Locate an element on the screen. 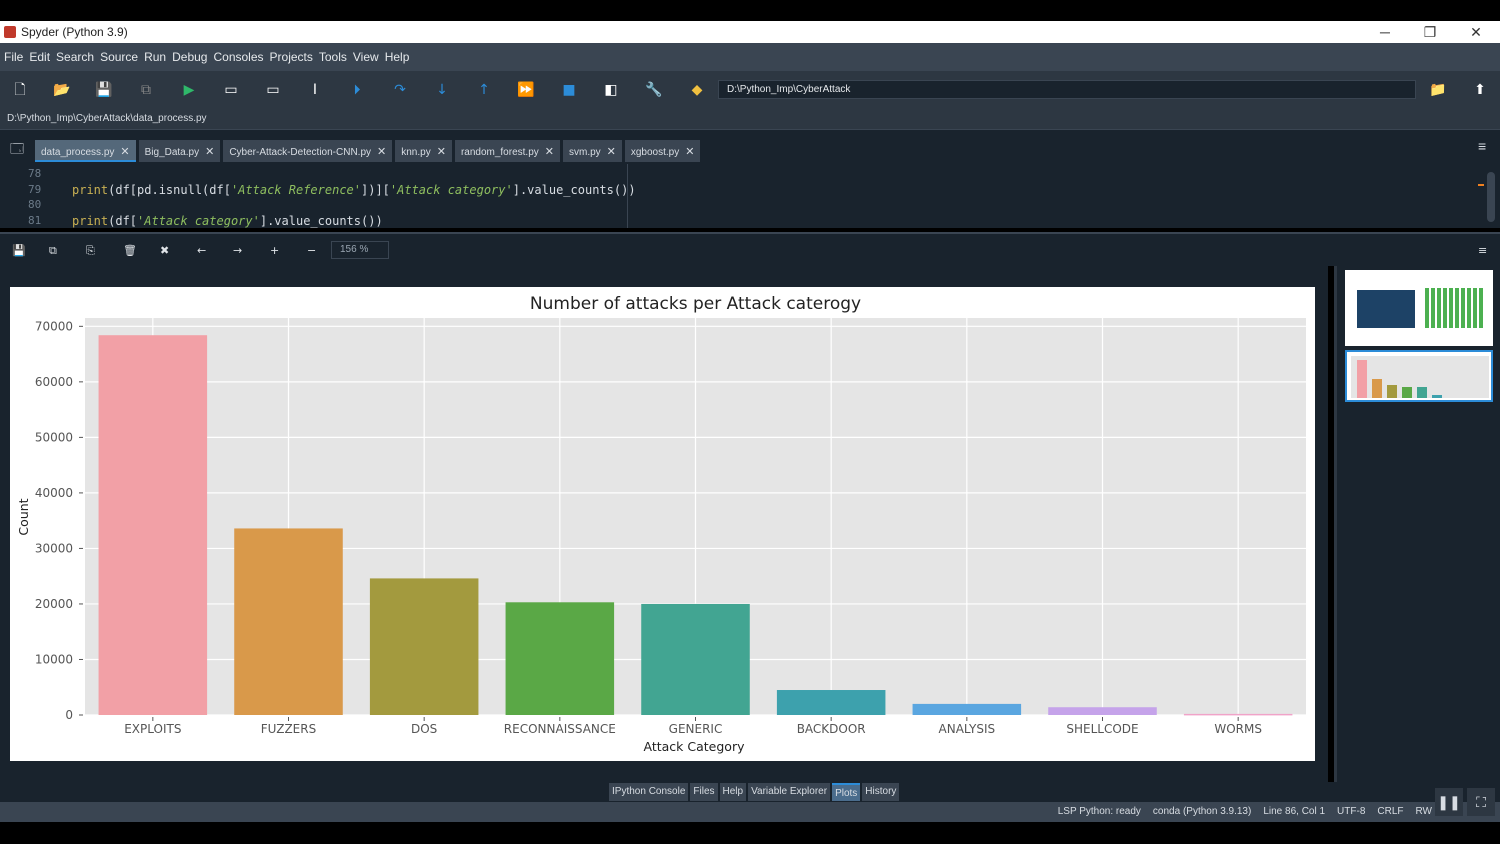 This screenshot has width=1500, height=844. pane-tab: Help is located at coordinates (733, 792).